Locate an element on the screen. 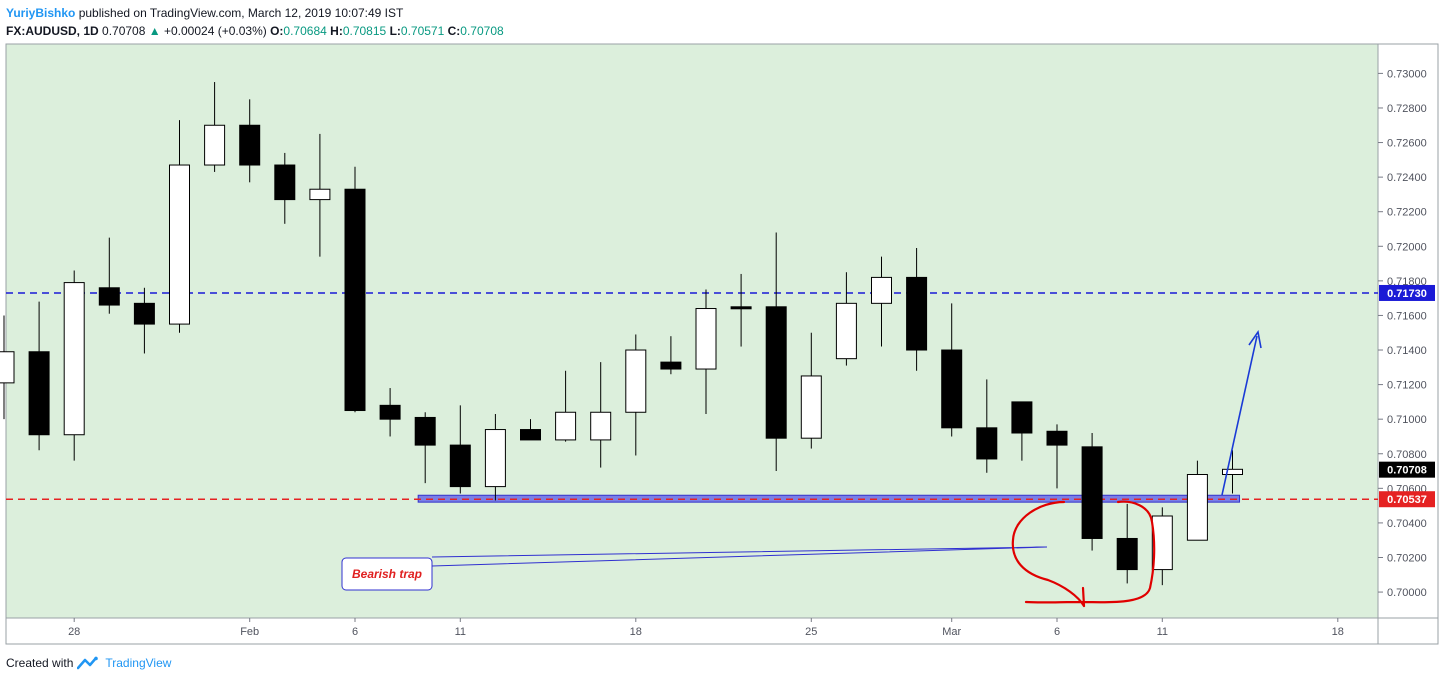 This screenshot has width=1444, height=683. resistance-price-tag is located at coordinates (1407, 292).